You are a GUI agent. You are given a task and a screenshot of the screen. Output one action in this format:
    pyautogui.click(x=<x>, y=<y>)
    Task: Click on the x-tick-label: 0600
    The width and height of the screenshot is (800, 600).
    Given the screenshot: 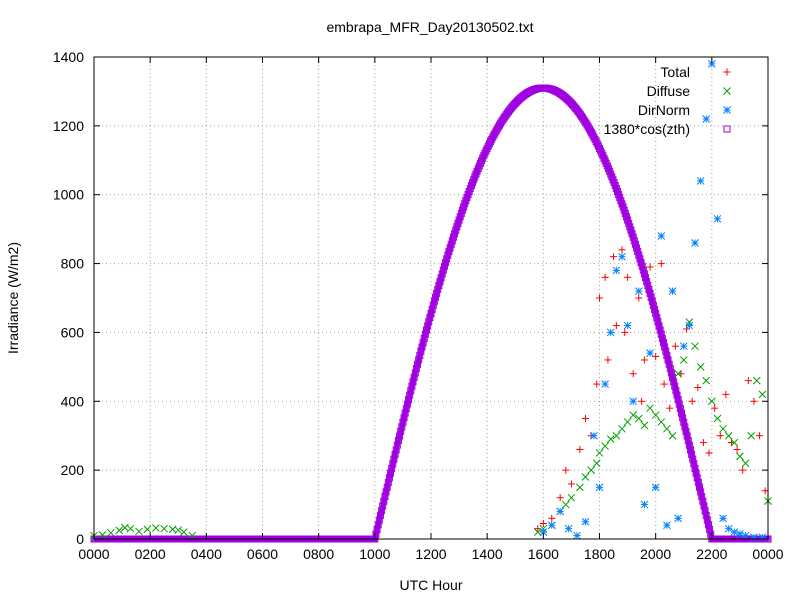 What is the action you would take?
    pyautogui.click(x=262, y=554)
    